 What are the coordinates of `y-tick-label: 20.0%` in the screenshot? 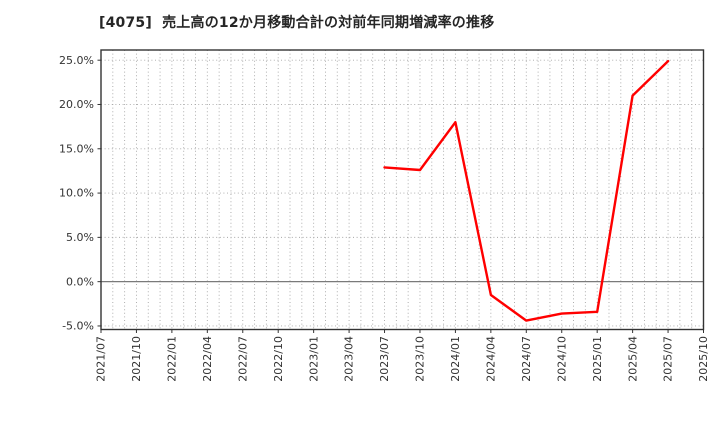 It's located at (76, 104).